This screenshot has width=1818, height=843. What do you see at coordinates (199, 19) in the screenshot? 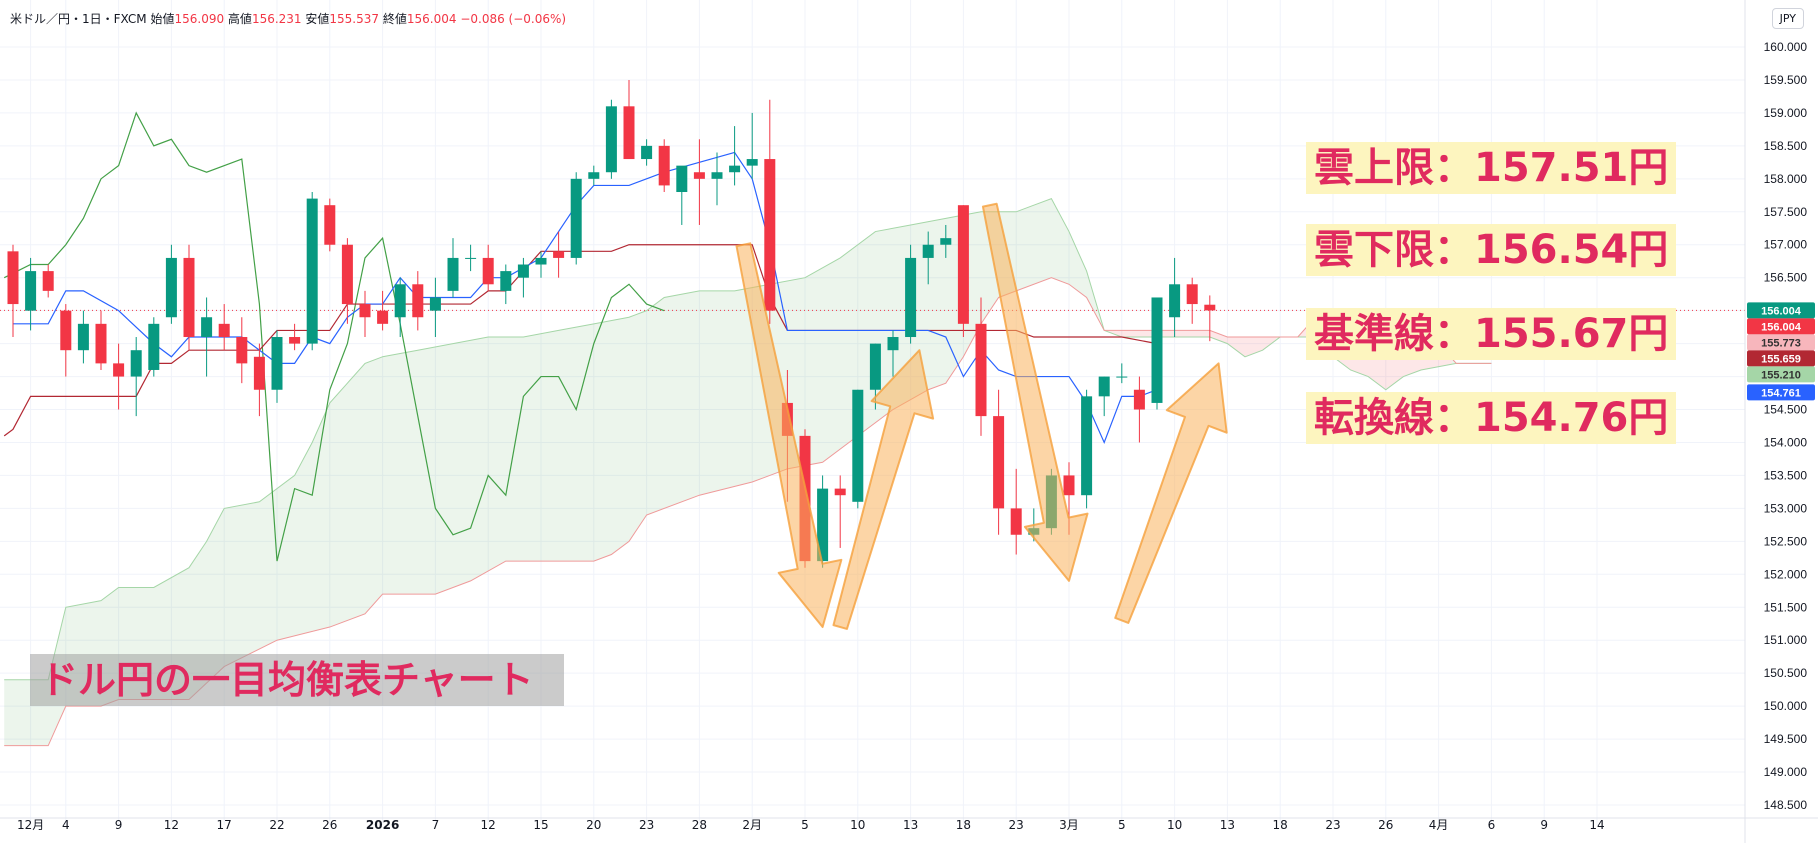
I see `open-value: 156.090` at bounding box center [199, 19].